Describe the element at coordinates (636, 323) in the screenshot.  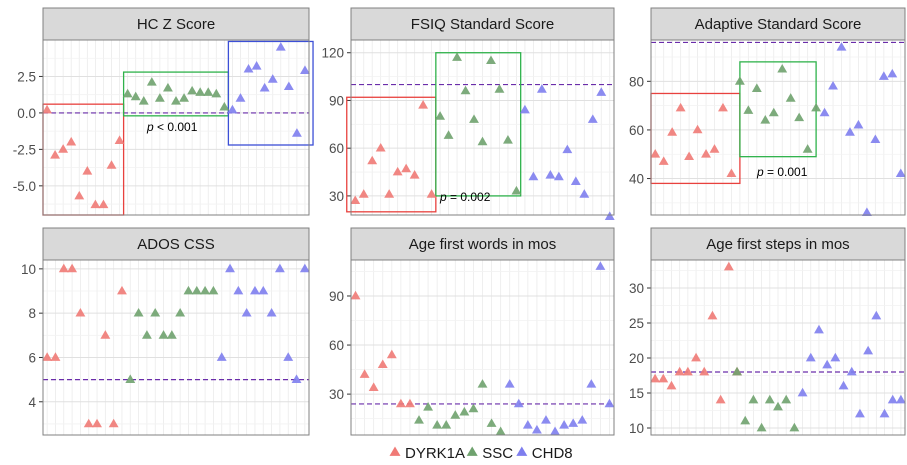
I see `y-tick-label: 25` at that location.